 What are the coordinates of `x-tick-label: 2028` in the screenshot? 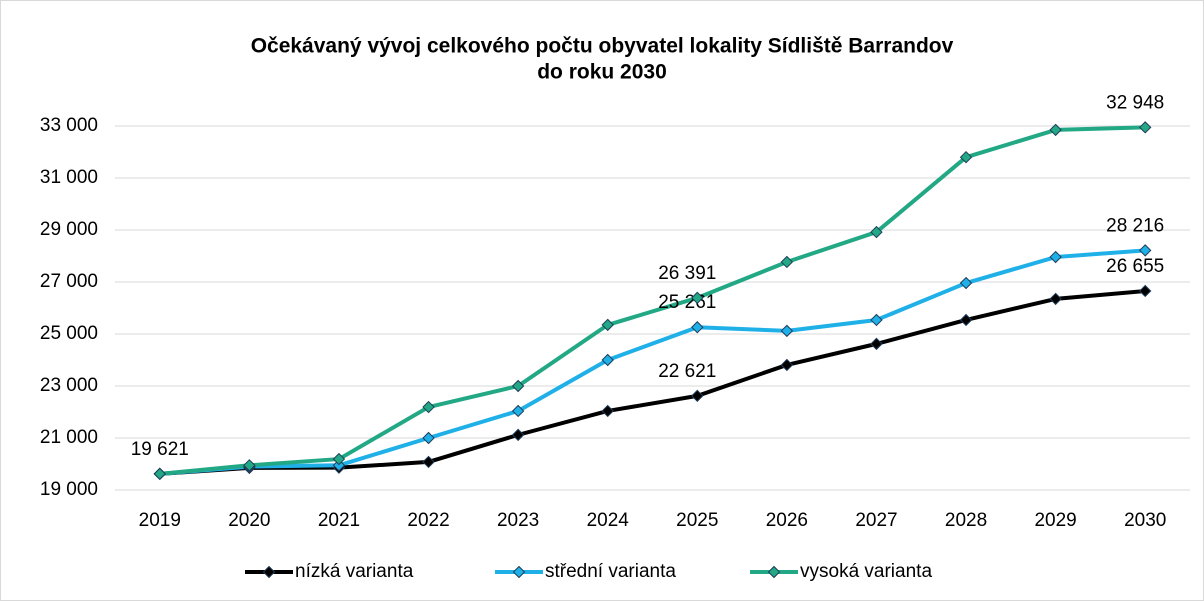 It's located at (966, 520).